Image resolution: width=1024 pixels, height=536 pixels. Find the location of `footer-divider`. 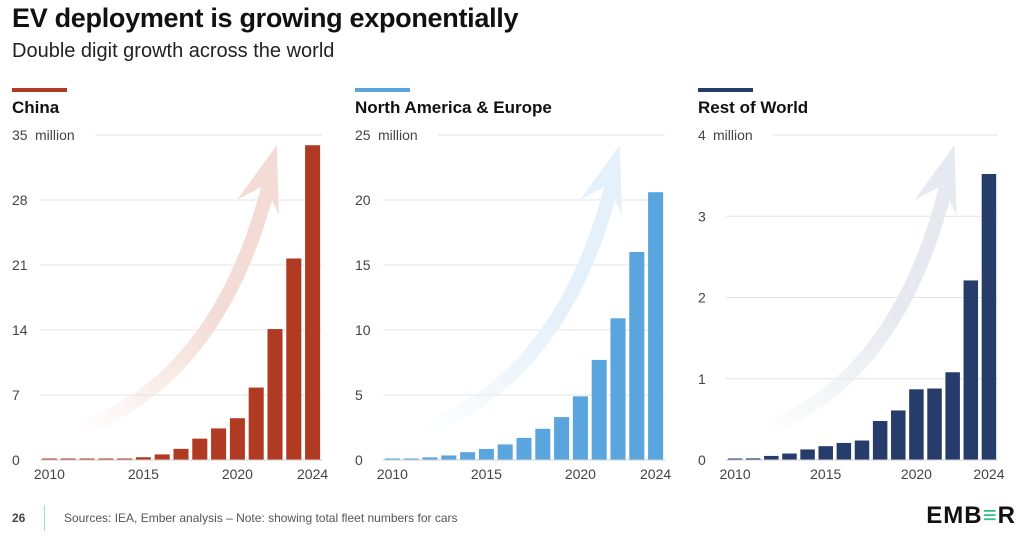

footer-divider is located at coordinates (44, 518).